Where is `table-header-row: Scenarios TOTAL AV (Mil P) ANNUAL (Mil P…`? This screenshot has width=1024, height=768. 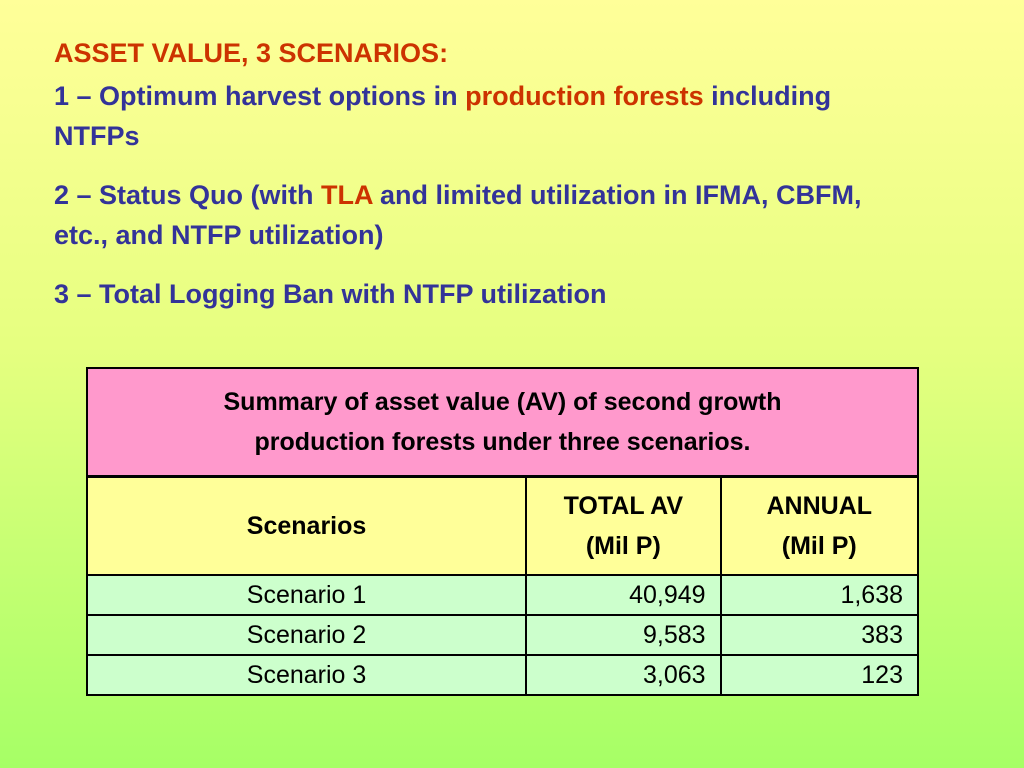 table-header-row: Scenarios TOTAL AV (Mil P) ANNUAL (Mil P… is located at coordinates (502, 525).